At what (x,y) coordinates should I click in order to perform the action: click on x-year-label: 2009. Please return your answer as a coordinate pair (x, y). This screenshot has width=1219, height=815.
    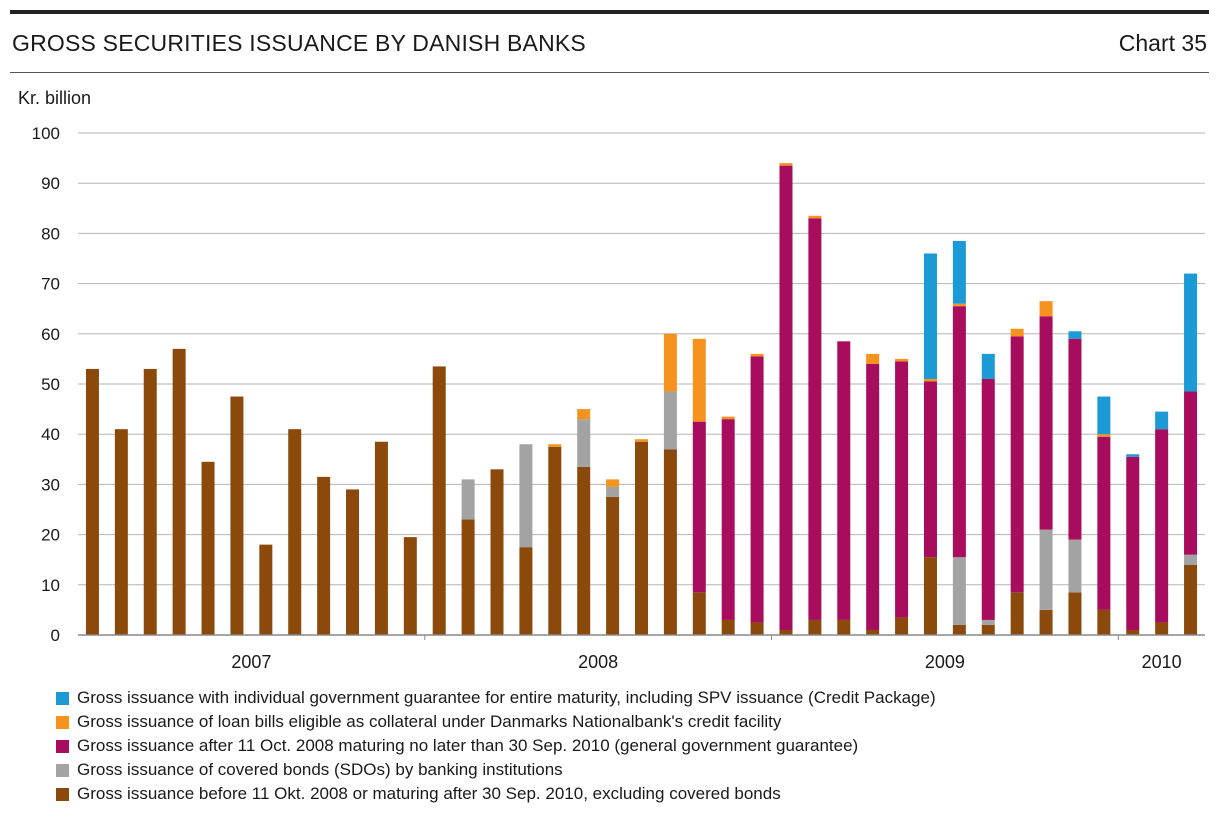
    Looking at the image, I should click on (945, 662).